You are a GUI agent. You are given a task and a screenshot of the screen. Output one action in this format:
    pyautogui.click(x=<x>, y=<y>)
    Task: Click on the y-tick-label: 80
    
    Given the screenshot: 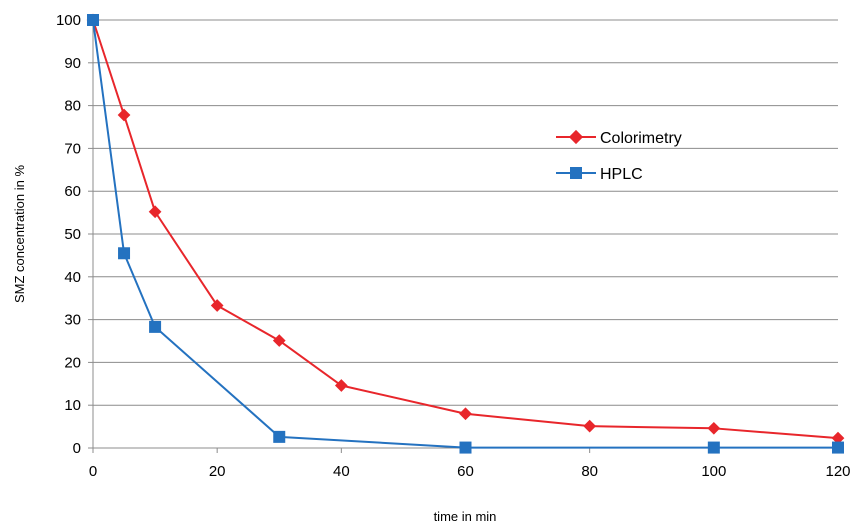 What is the action you would take?
    pyautogui.click(x=72, y=106)
    